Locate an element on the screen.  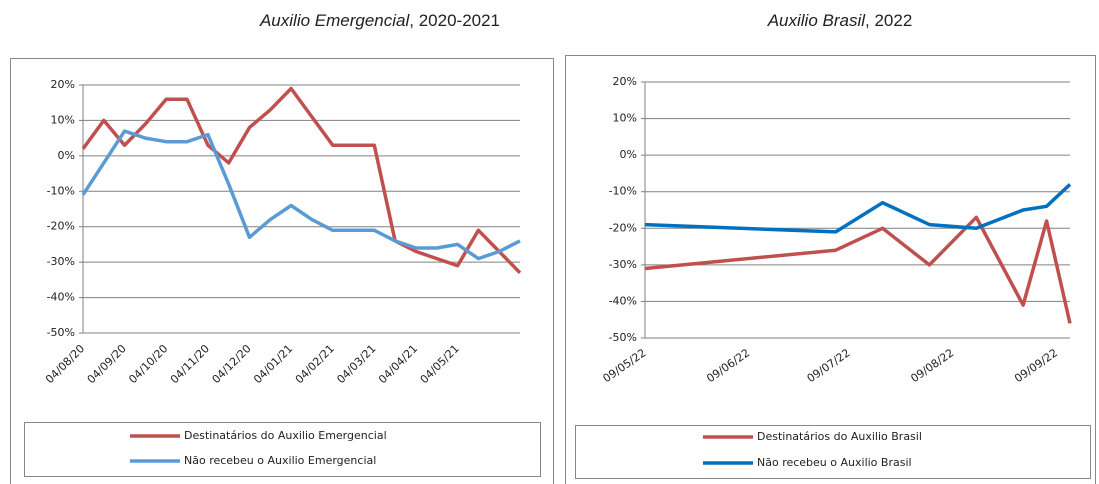
x-tick-label: 04/03/21 is located at coordinates (356, 364).